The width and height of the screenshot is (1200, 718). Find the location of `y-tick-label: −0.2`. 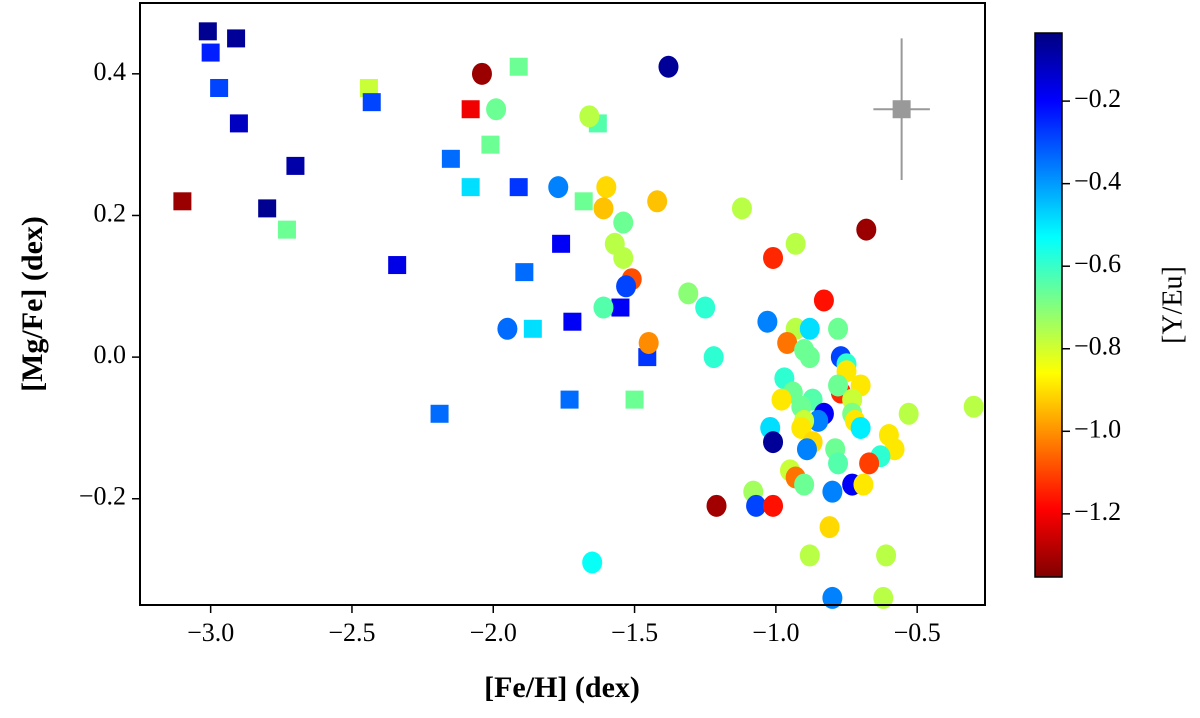

y-tick-label: −0.2 is located at coordinates (102, 496).